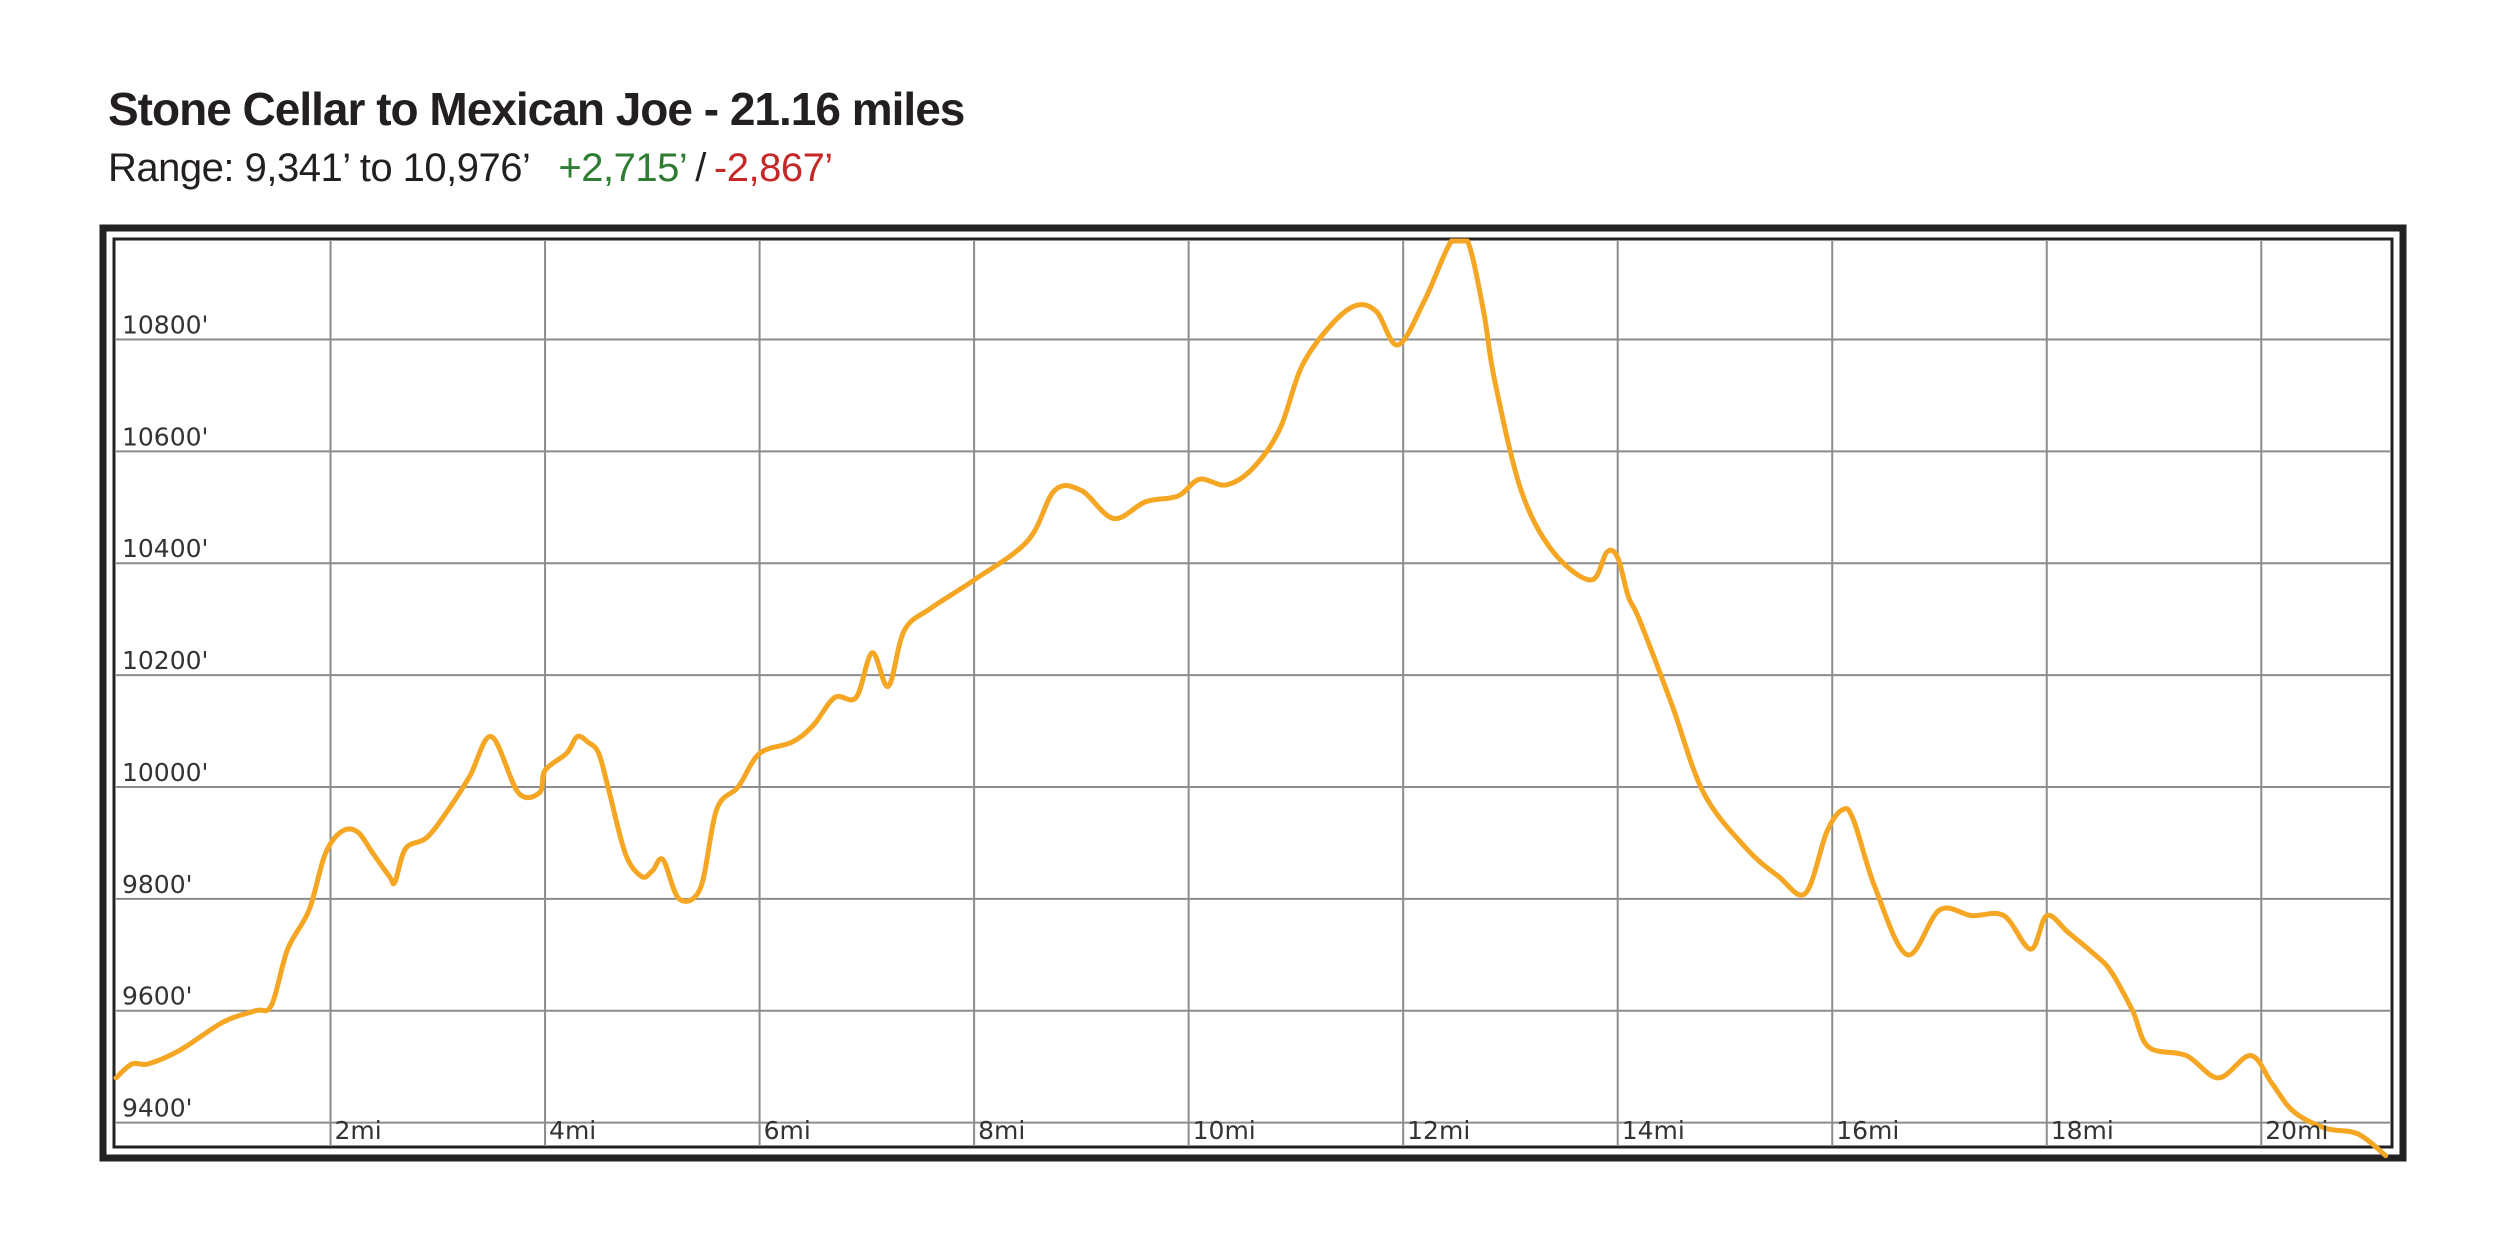 This screenshot has height=1250, width=2500. I want to click on x-tick-label: 14mi, so click(1653, 1130).